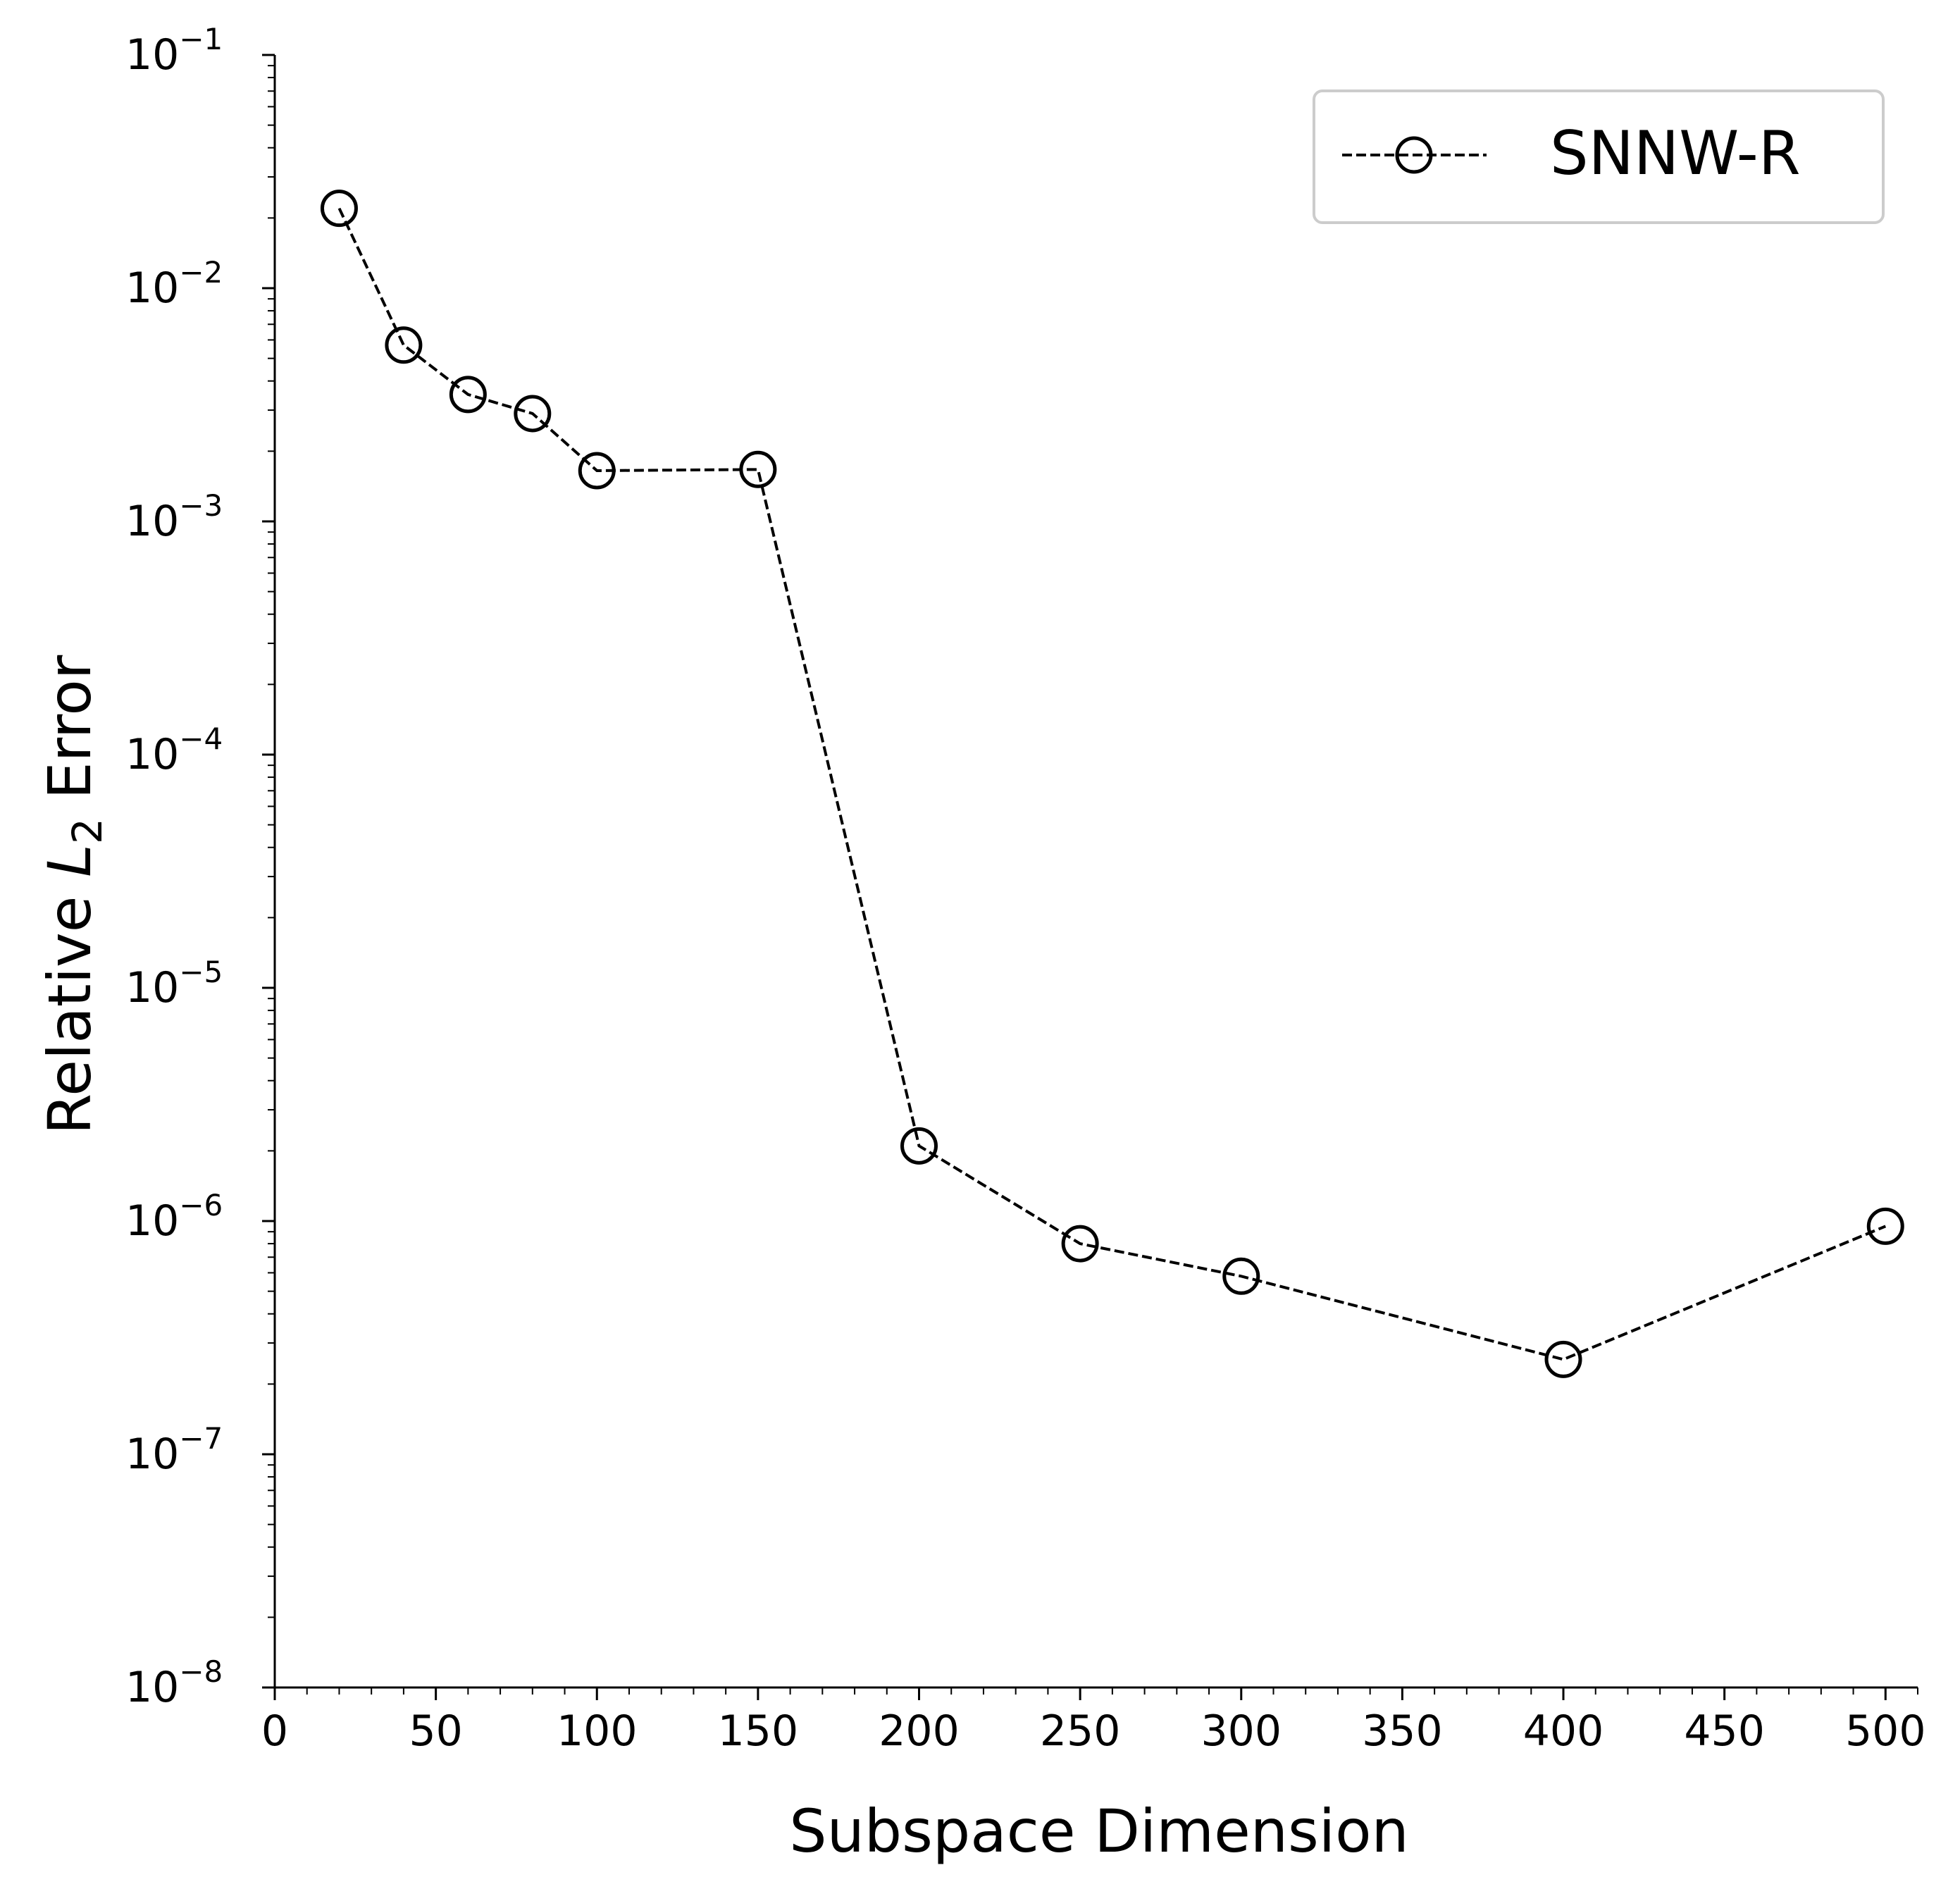  I want to click on x-tick-label: 50, so click(436, 1731).